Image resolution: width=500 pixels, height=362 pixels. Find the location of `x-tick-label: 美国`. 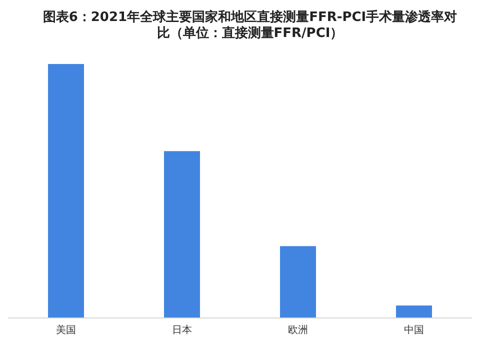

x-tick-label: 美国 is located at coordinates (66, 330).